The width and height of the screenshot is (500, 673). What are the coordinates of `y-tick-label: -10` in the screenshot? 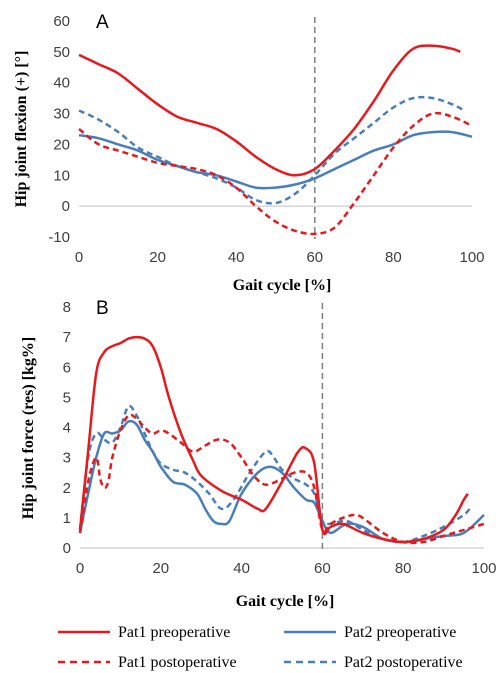 It's located at (59, 237).